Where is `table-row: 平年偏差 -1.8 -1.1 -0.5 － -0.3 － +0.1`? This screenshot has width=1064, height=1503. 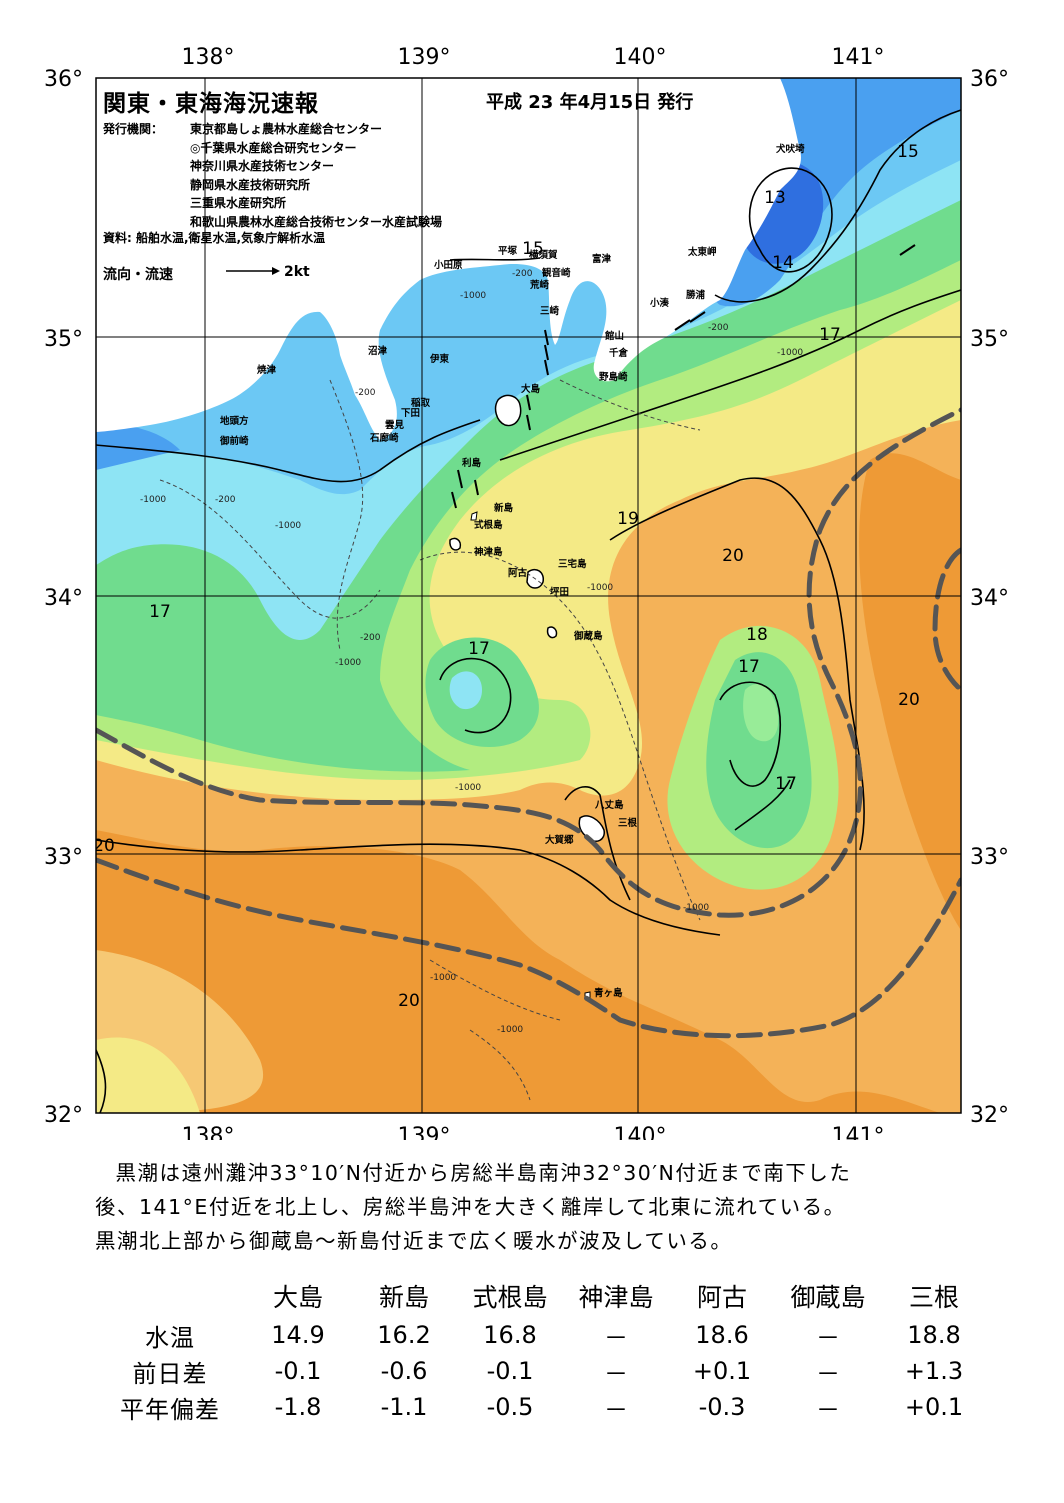
table-row: 平年偏差 -1.8 -1.1 -0.5 － -0.3 － +0.1 is located at coordinates (541, 1407).